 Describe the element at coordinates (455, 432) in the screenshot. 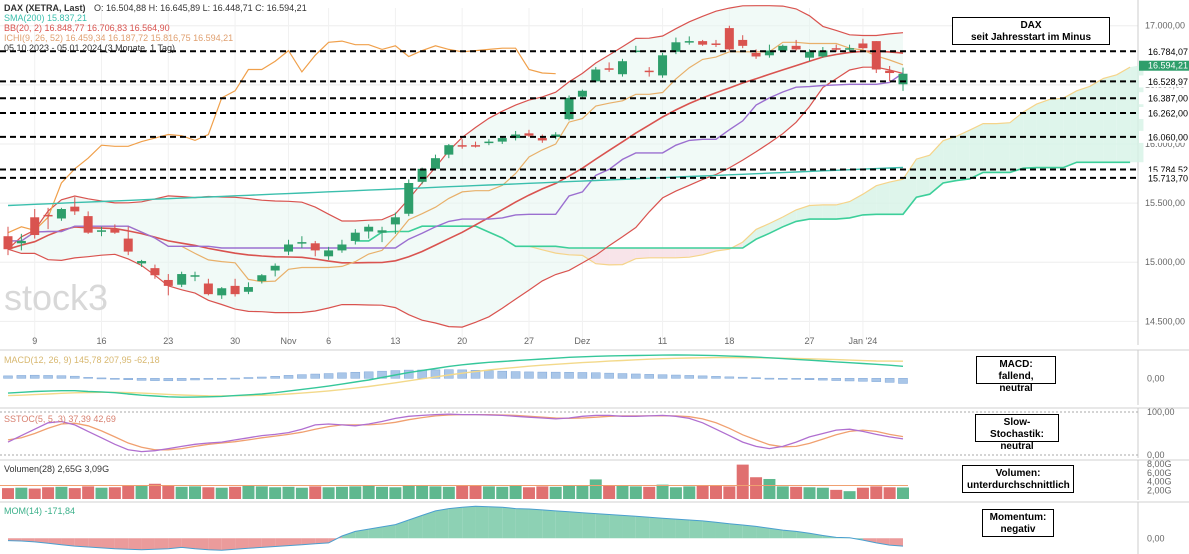

I see `stoch-d-line` at that location.